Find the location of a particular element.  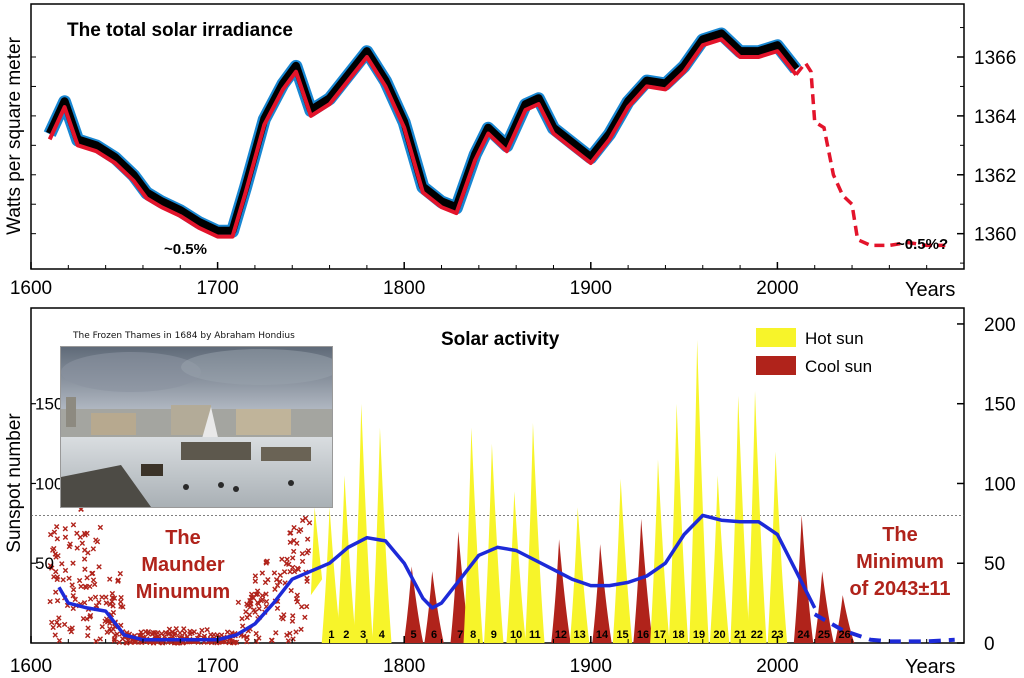

minimum-line-1: The is located at coordinates (900, 535).